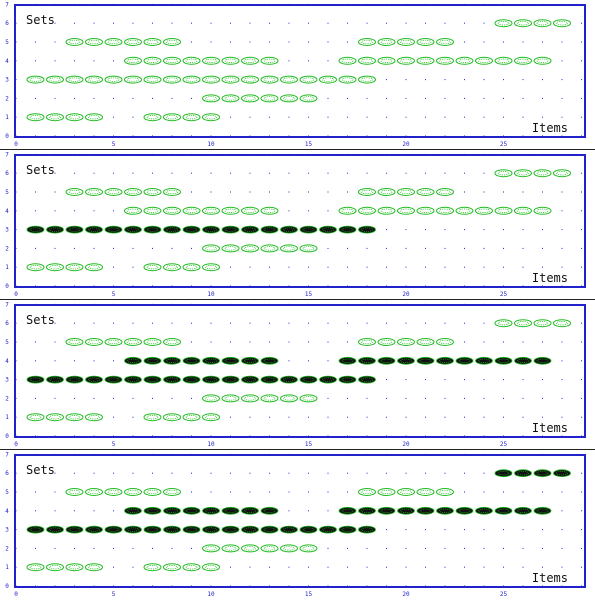 This screenshot has width=595, height=600. Describe the element at coordinates (16, 144) in the screenshot. I see `x-tick-label: 0` at that location.